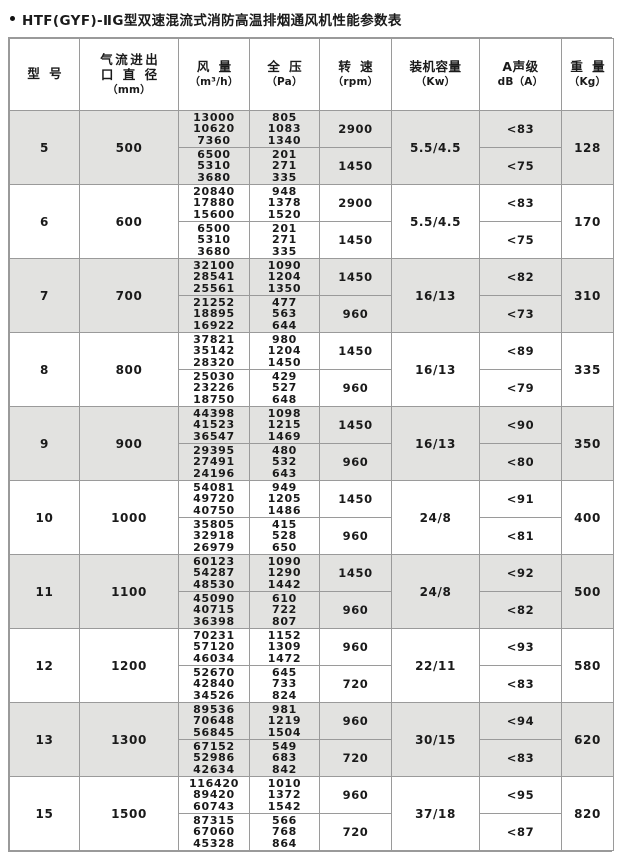 The width and height of the screenshot is (620, 862). I want to click on cell-airflow-stack: 87315 67060 45328, so click(214, 831).